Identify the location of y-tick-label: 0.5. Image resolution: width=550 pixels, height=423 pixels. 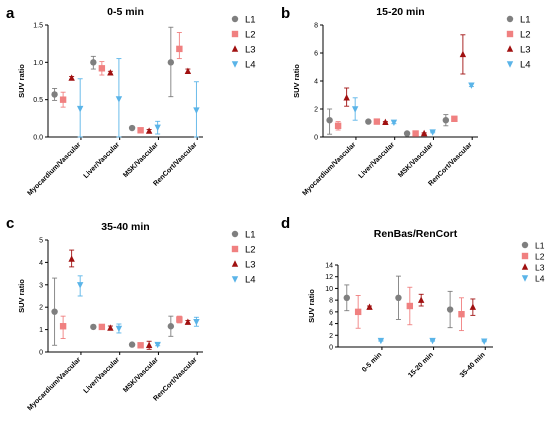
(38, 100).